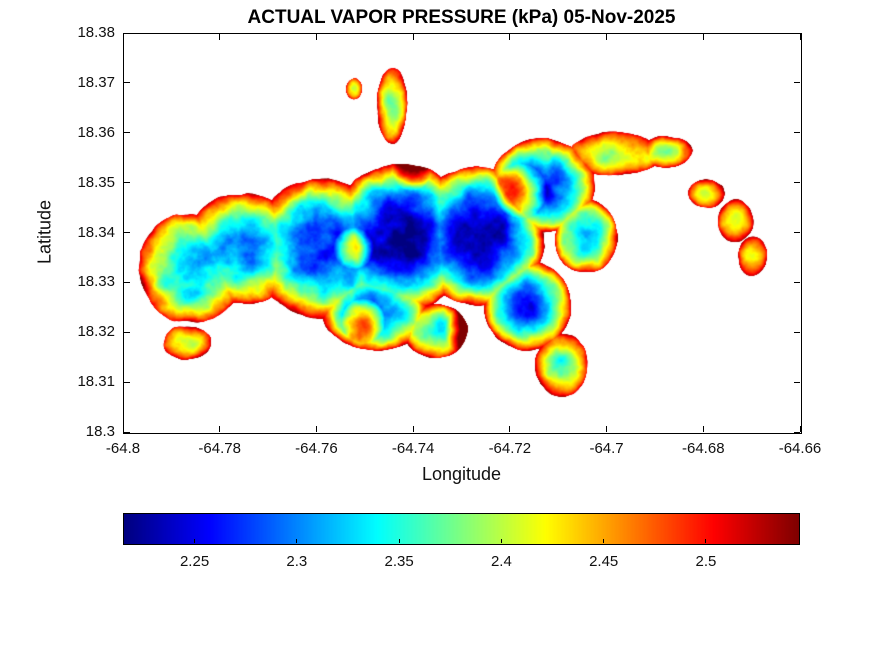 Image resolution: width=875 pixels, height=656 pixels. What do you see at coordinates (297, 561) in the screenshot?
I see `colorbar-tick-label: 2.3` at bounding box center [297, 561].